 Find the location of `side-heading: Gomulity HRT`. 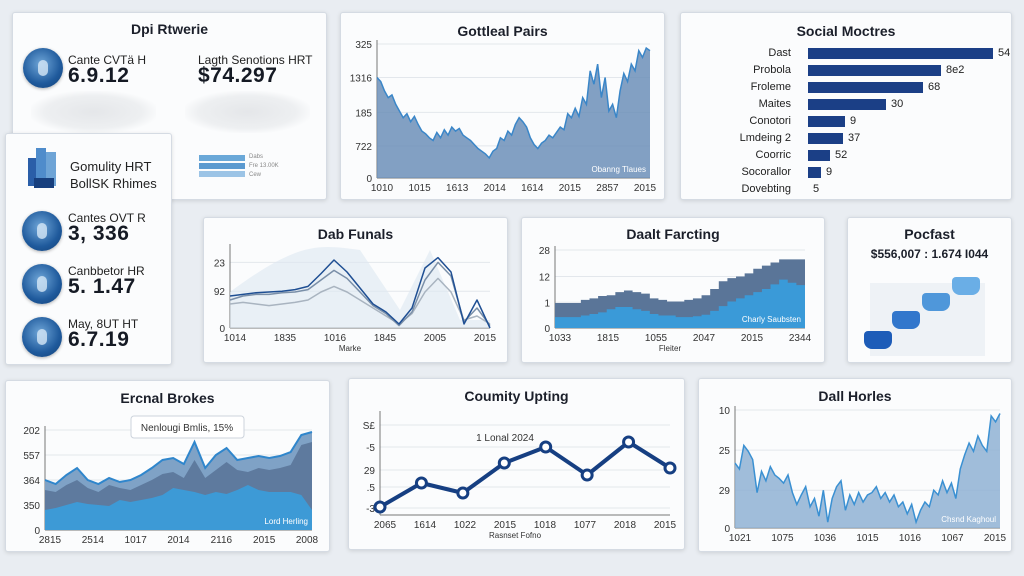

side-heading: Gomulity HRT is located at coordinates (111, 166).